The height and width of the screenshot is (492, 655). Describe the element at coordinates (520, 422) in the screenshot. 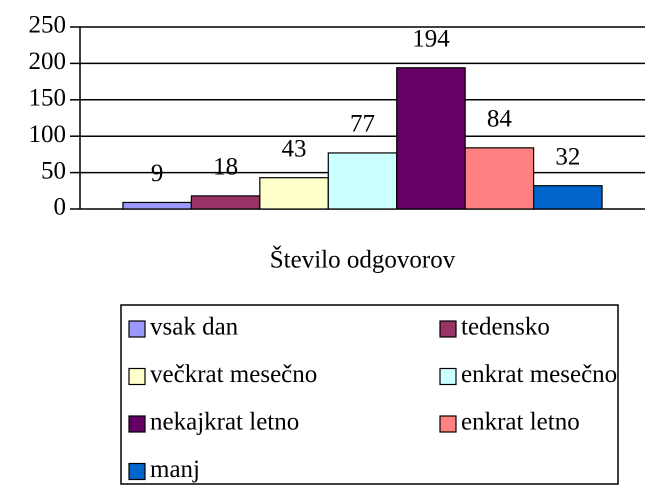

I see `legend-label: enkrat letno` at that location.